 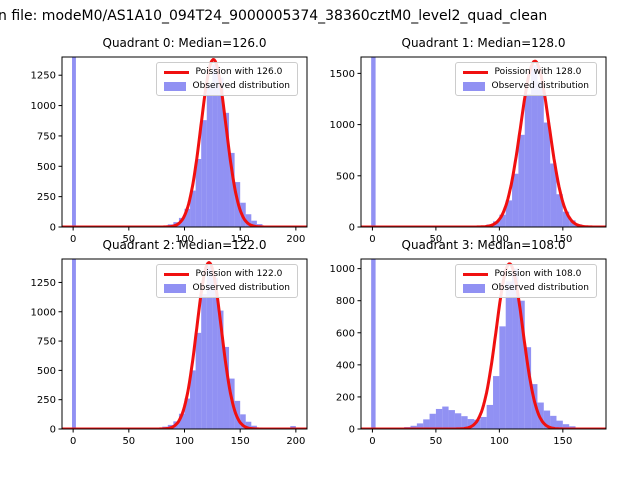 What do you see at coordinates (538, 72) in the screenshot?
I see `legend-label-poisson: Poission with 128.0` at bounding box center [538, 72].